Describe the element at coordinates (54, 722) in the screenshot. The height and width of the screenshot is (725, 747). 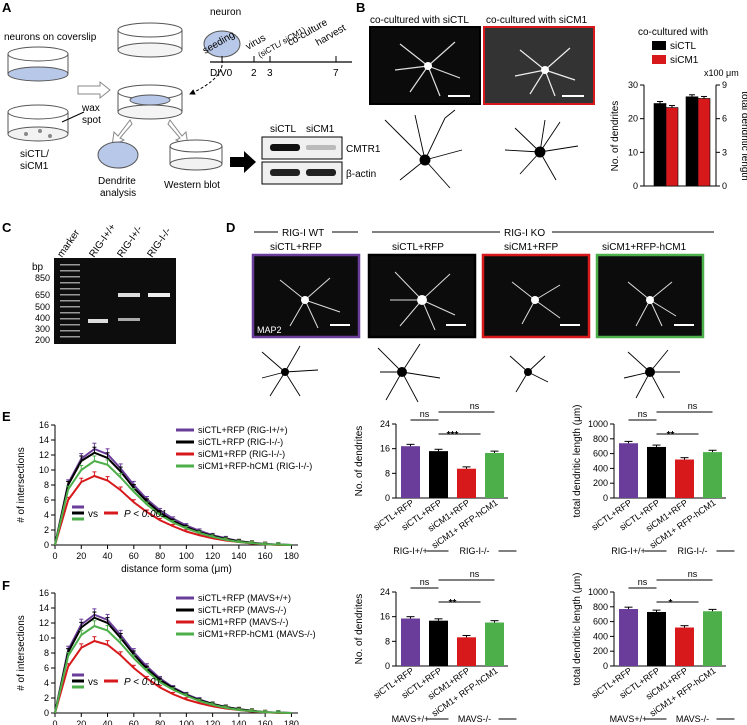
I see `sholl-xtick-label: 0` at that location.